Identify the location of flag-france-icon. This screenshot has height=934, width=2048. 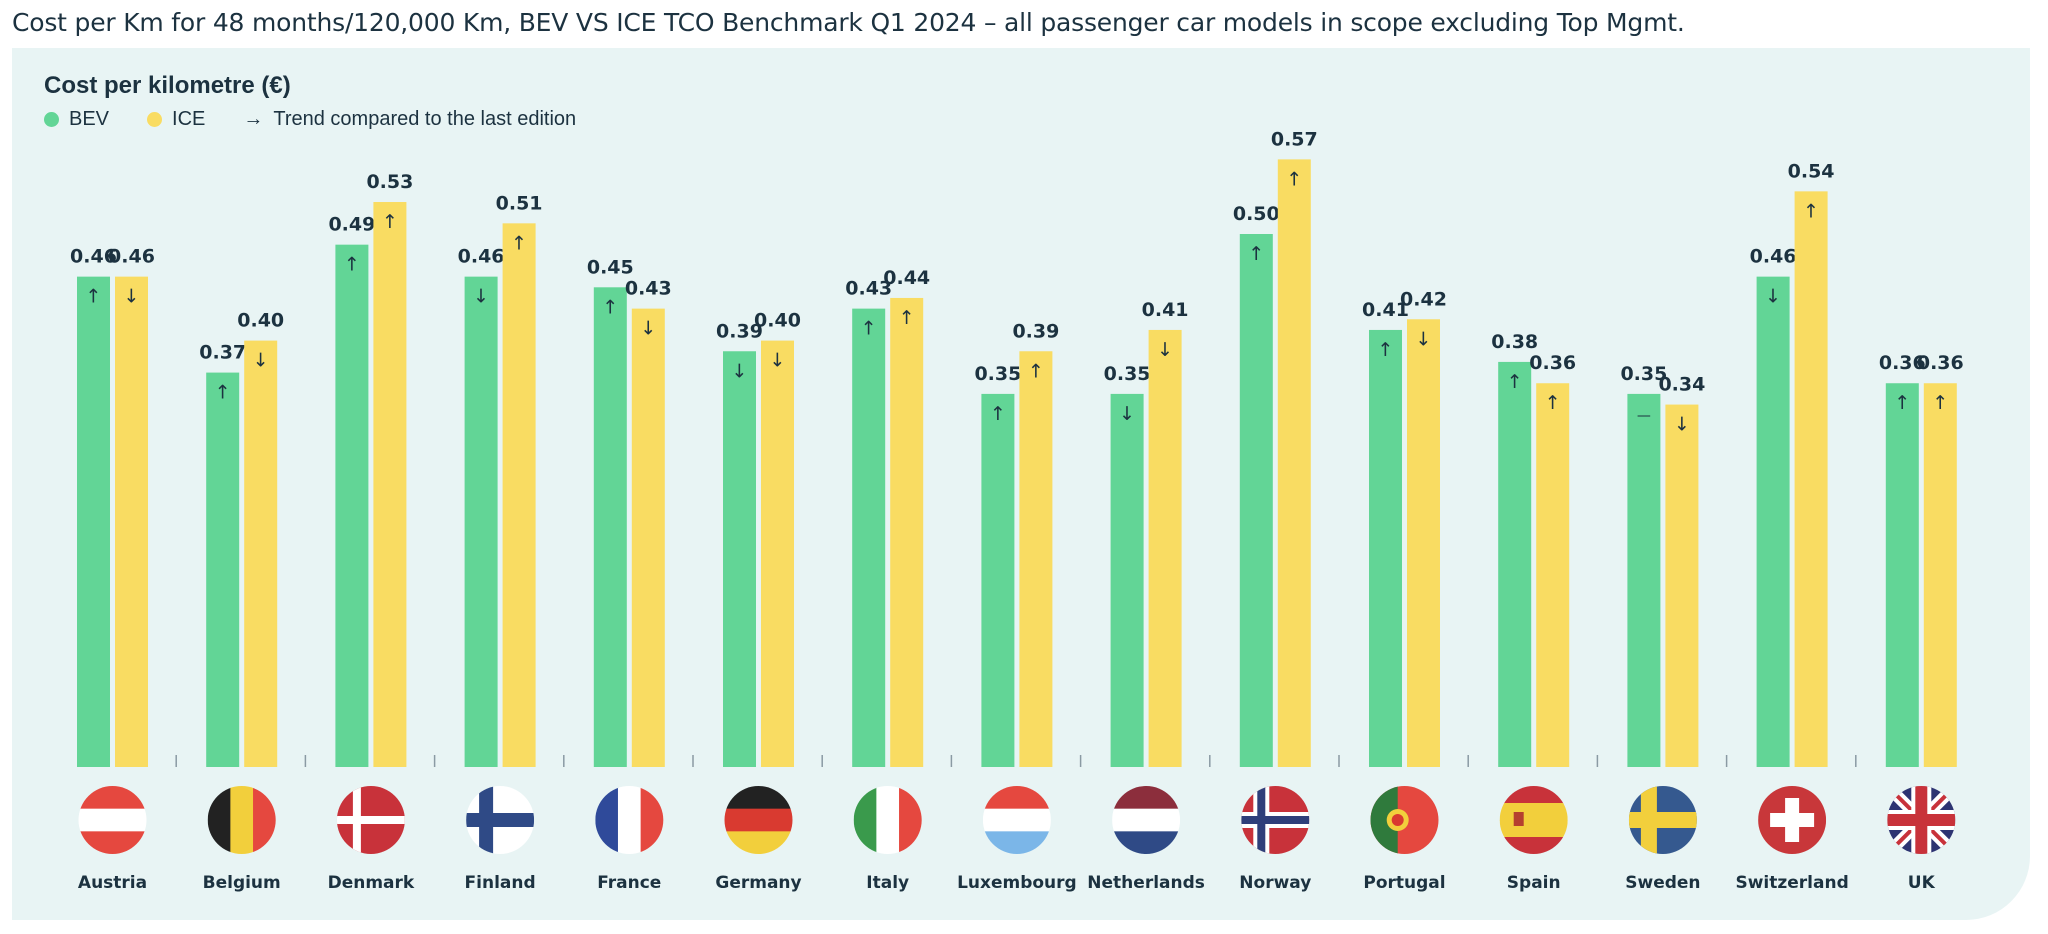
(629, 820).